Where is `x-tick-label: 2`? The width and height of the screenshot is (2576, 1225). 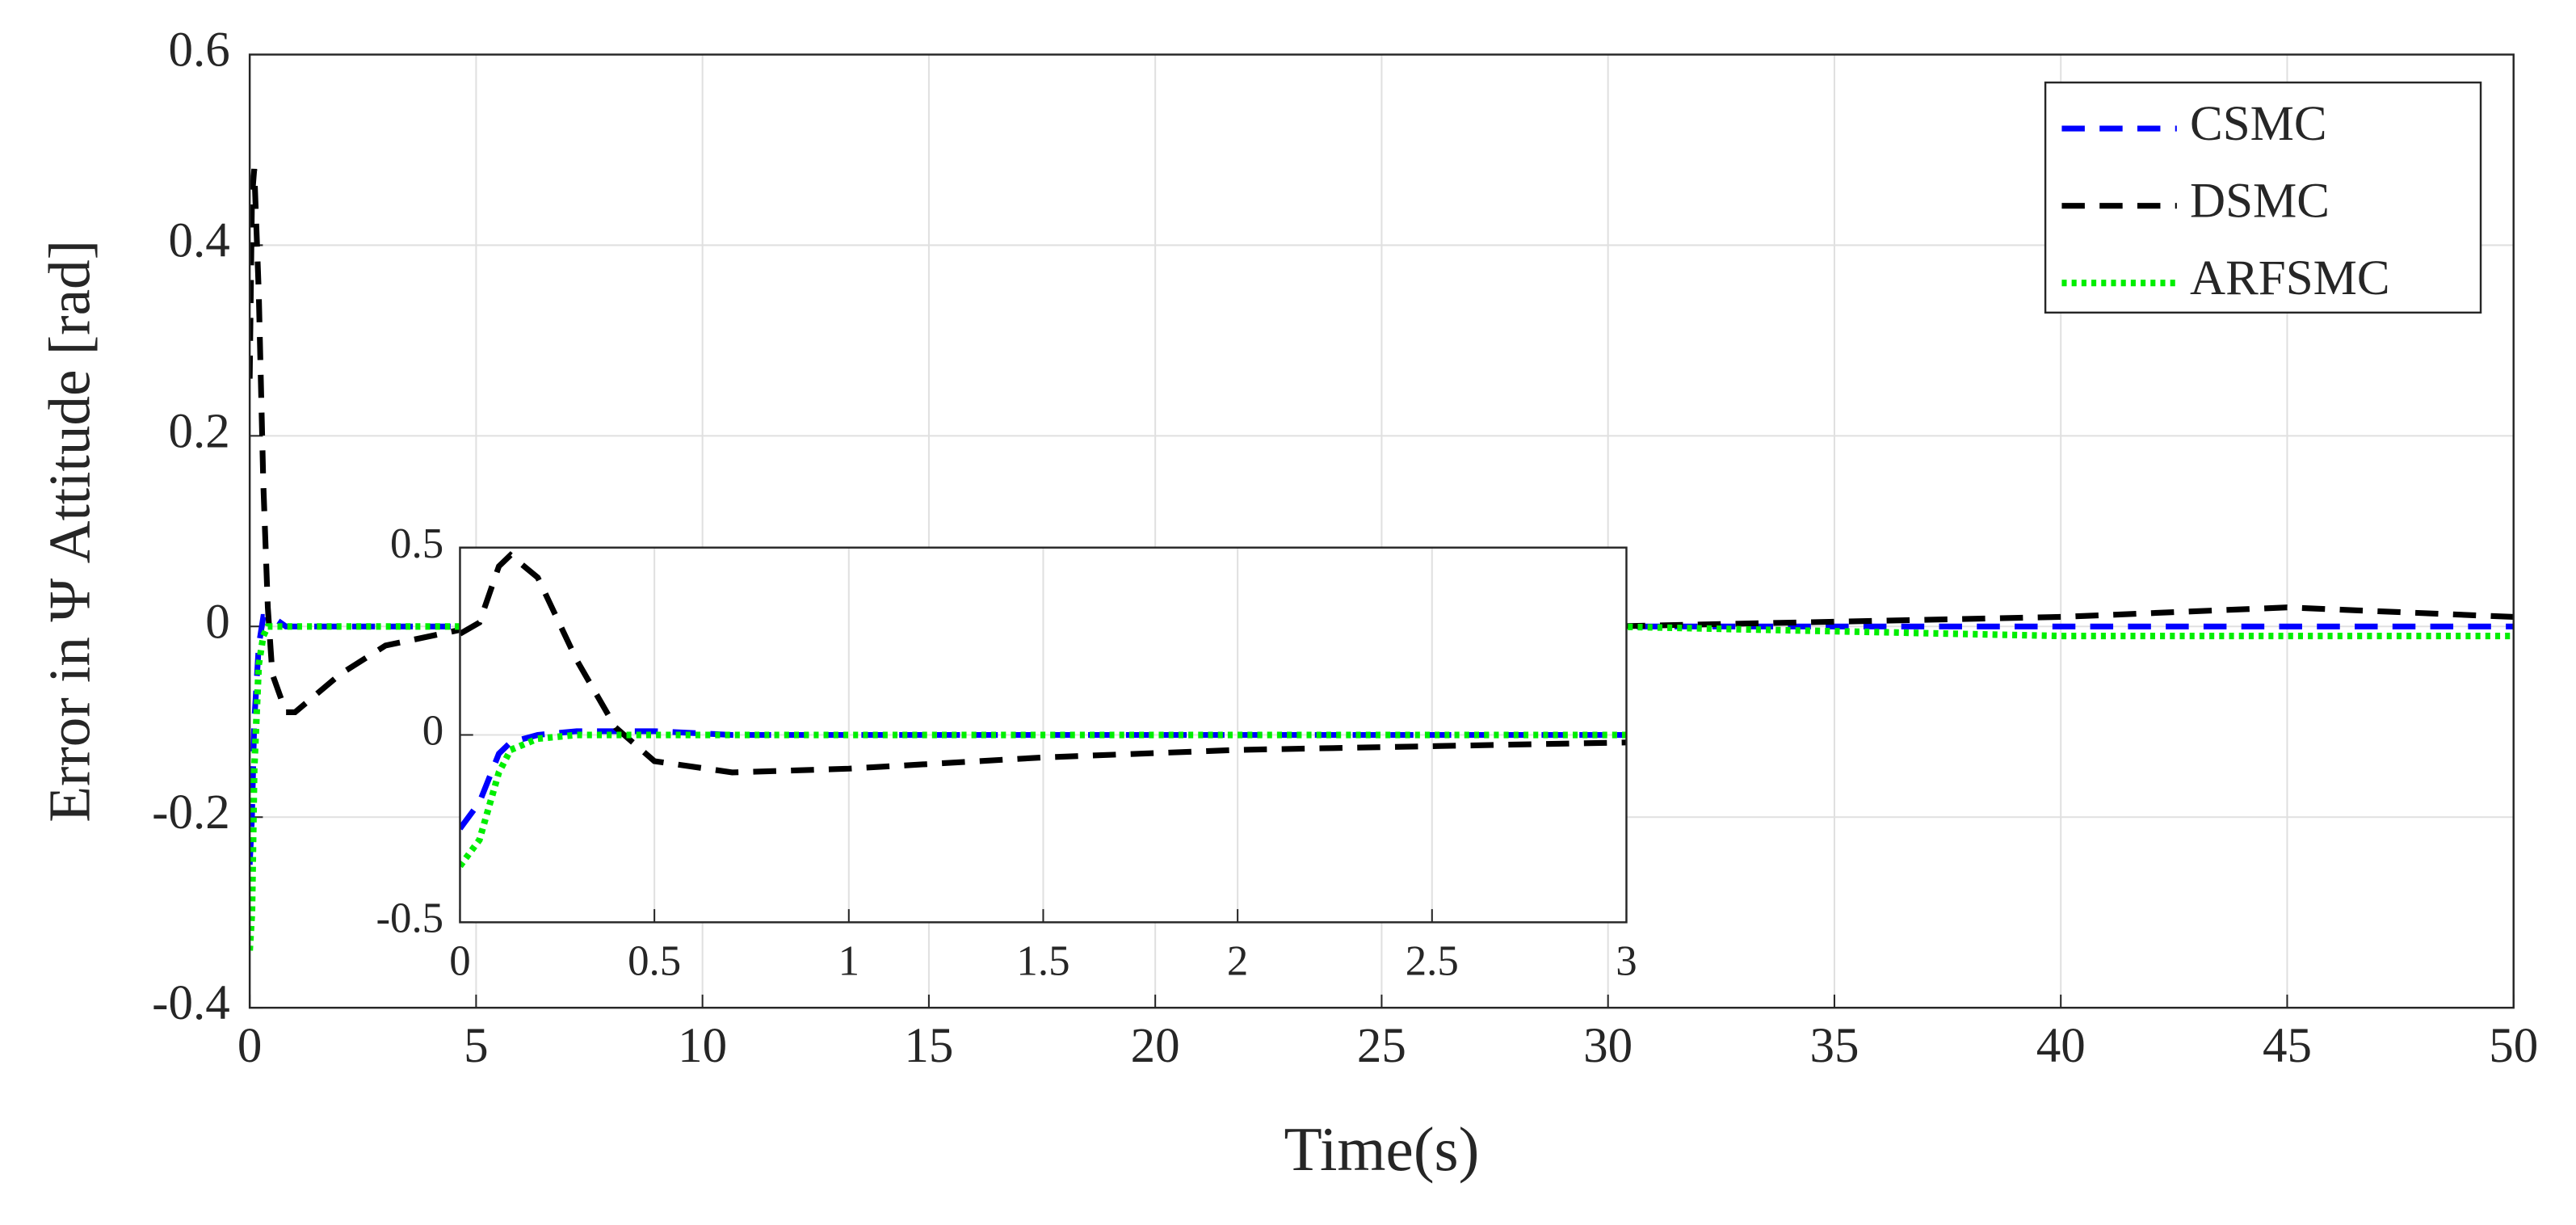
x-tick-label: 2 is located at coordinates (1238, 960).